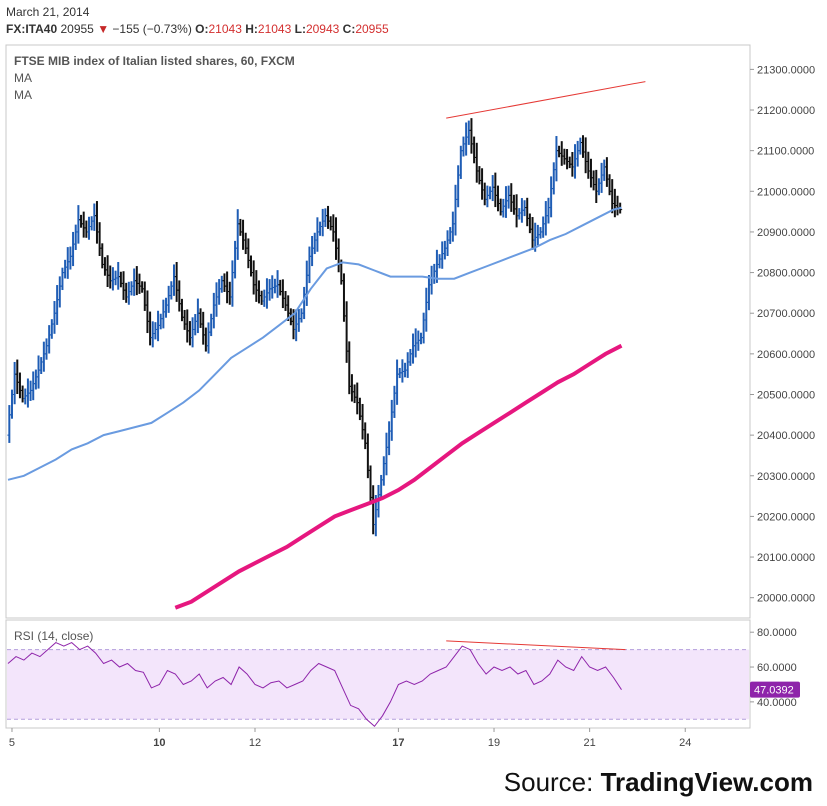 This screenshot has height=806, width=827. I want to click on legend-ma-2: MA, so click(23, 95).